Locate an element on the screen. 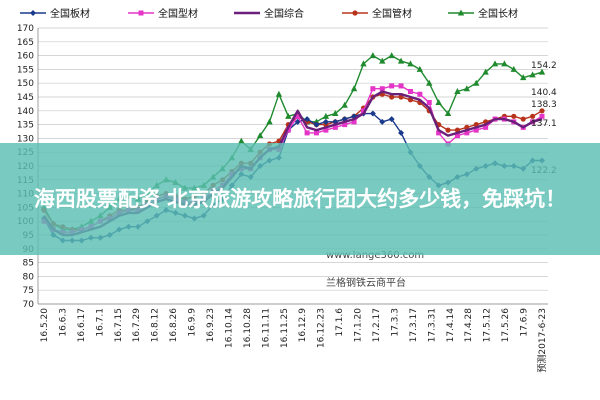 The height and width of the screenshot is (400, 600). y-tick-label: 145 is located at coordinates (25, 98).